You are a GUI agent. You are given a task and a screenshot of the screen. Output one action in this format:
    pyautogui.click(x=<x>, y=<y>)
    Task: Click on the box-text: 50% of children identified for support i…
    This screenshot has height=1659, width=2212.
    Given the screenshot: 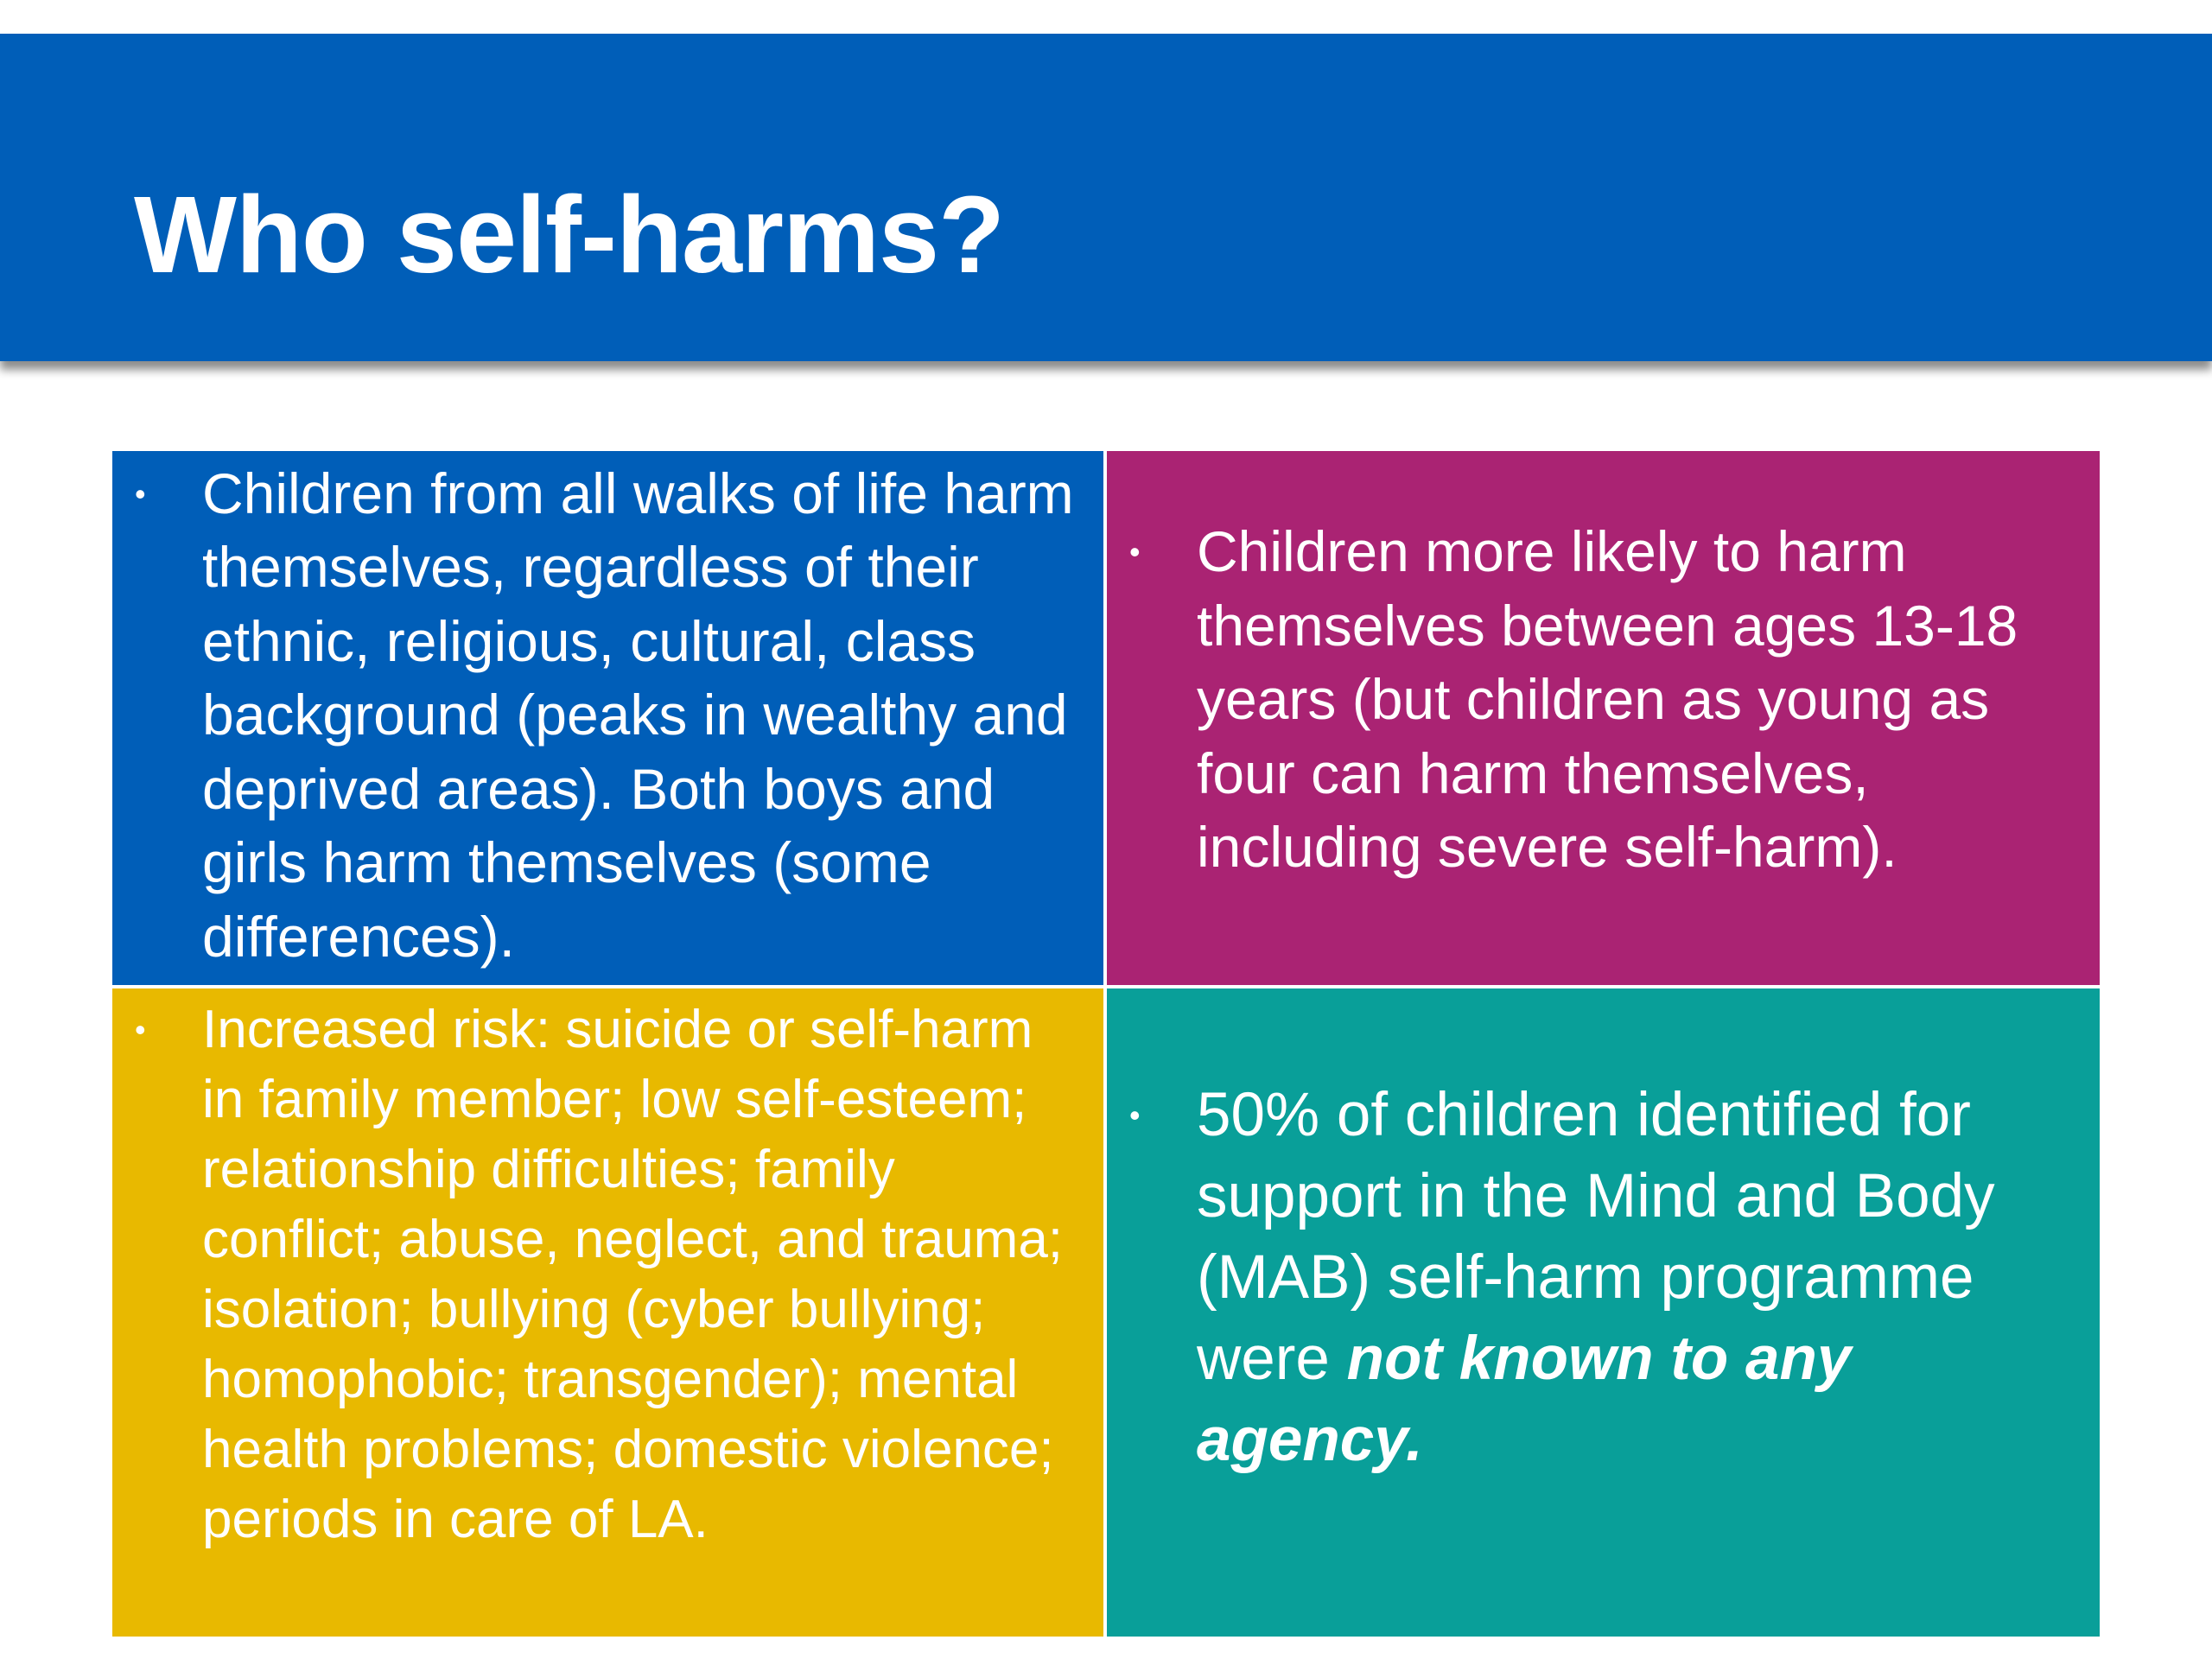 What is the action you would take?
    pyautogui.click(x=1648, y=1278)
    